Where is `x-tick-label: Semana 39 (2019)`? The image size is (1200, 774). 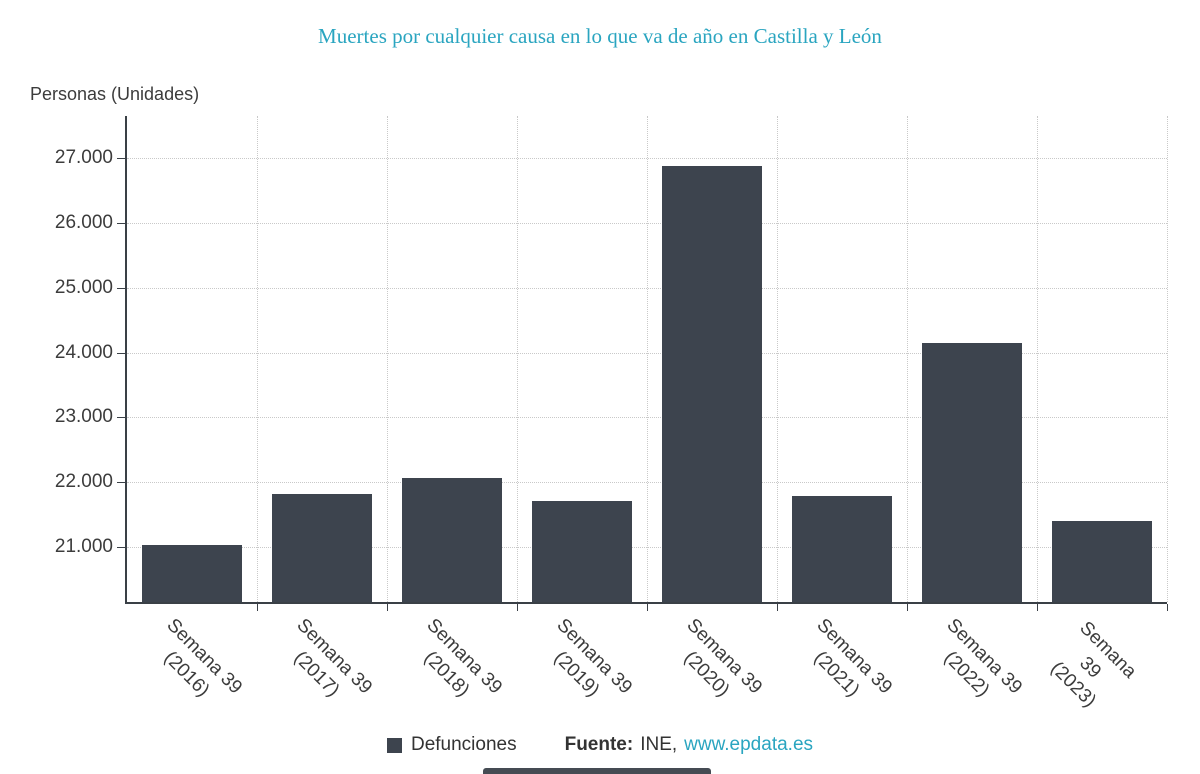
x-tick-label: Semana 39 (2019) is located at coordinates (593, 657).